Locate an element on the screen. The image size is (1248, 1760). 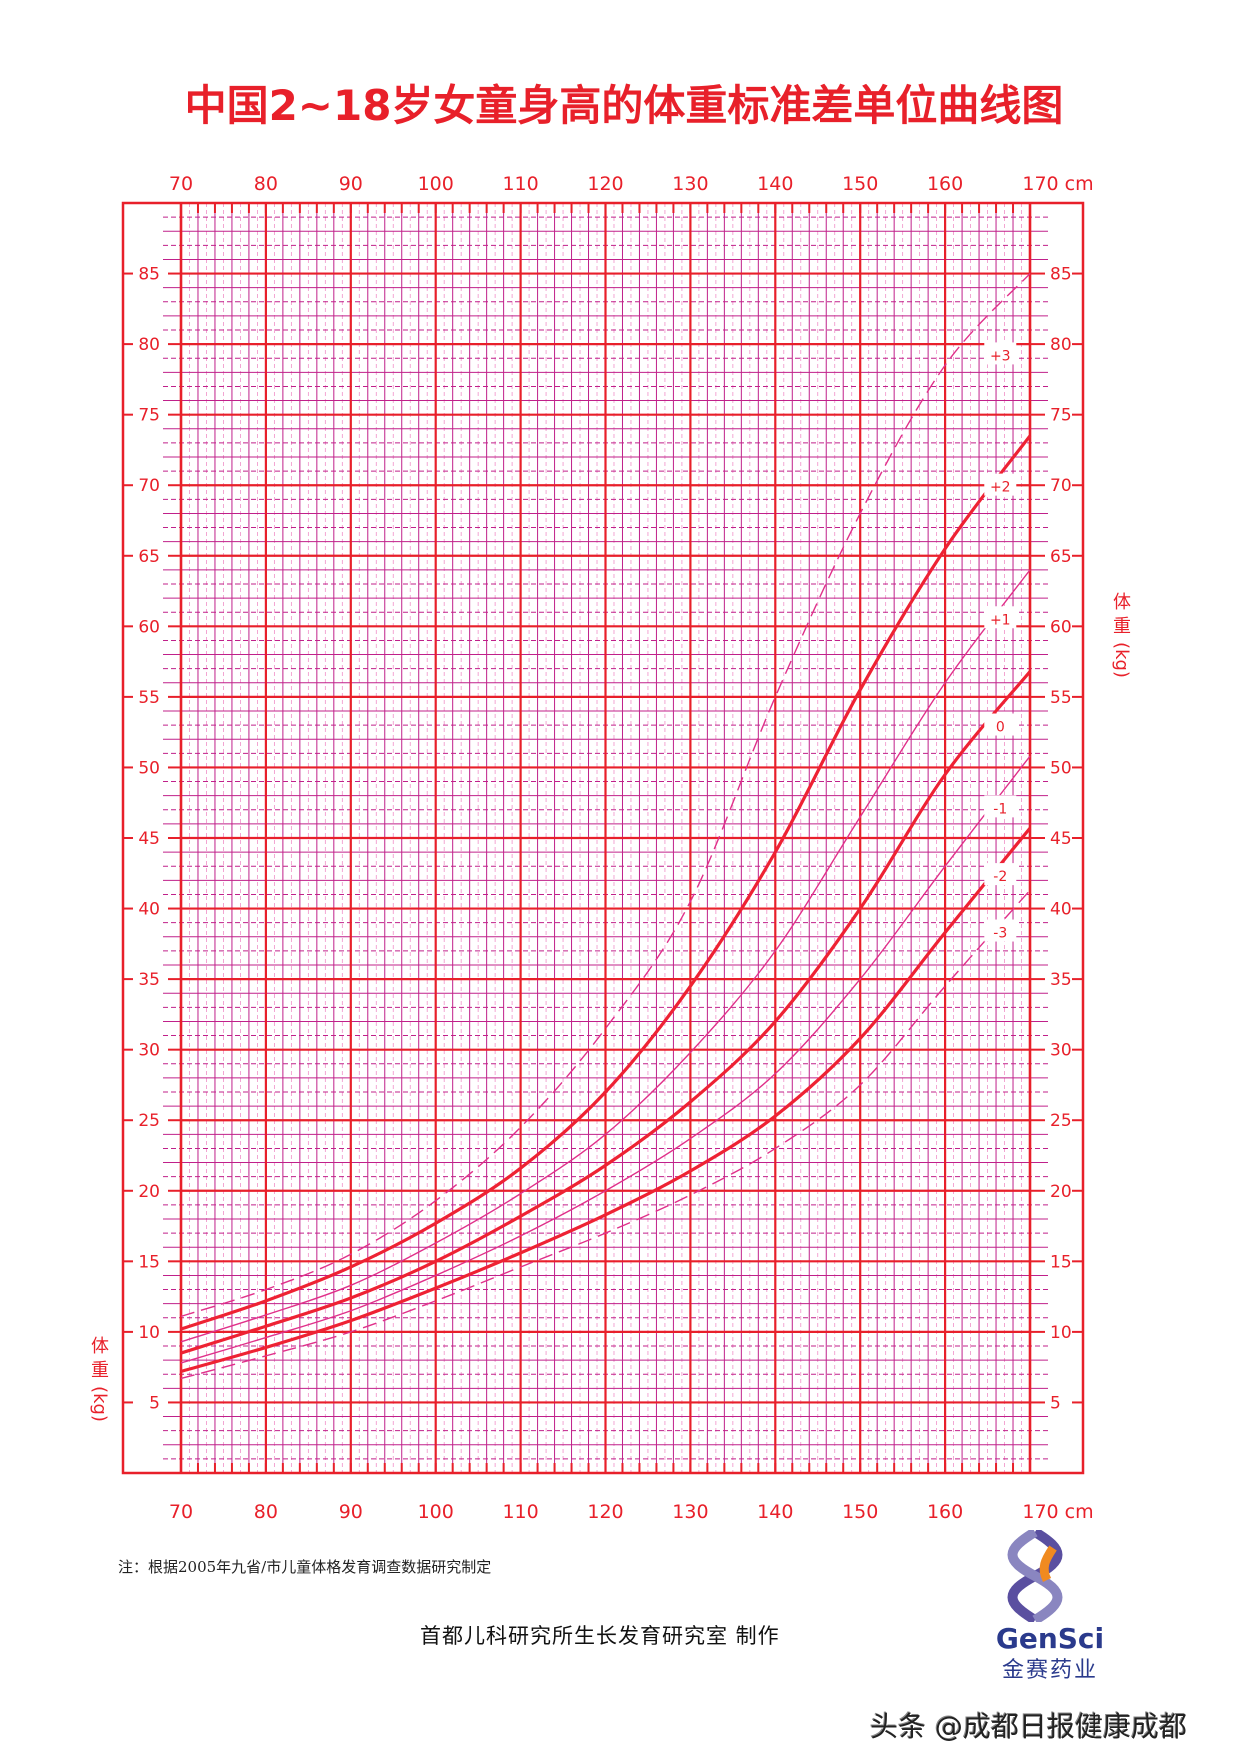
footnote: 注：根据2005年九省/市儿童体格发育调查数据研究制定 is located at coordinates (305, 1567).